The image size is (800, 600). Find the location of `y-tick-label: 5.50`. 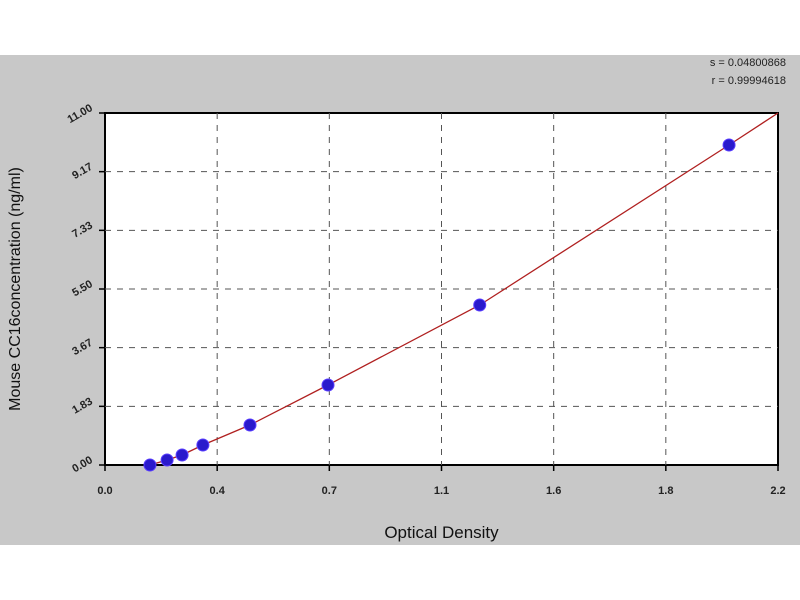

y-tick-label: 5.50 is located at coordinates (82, 288).